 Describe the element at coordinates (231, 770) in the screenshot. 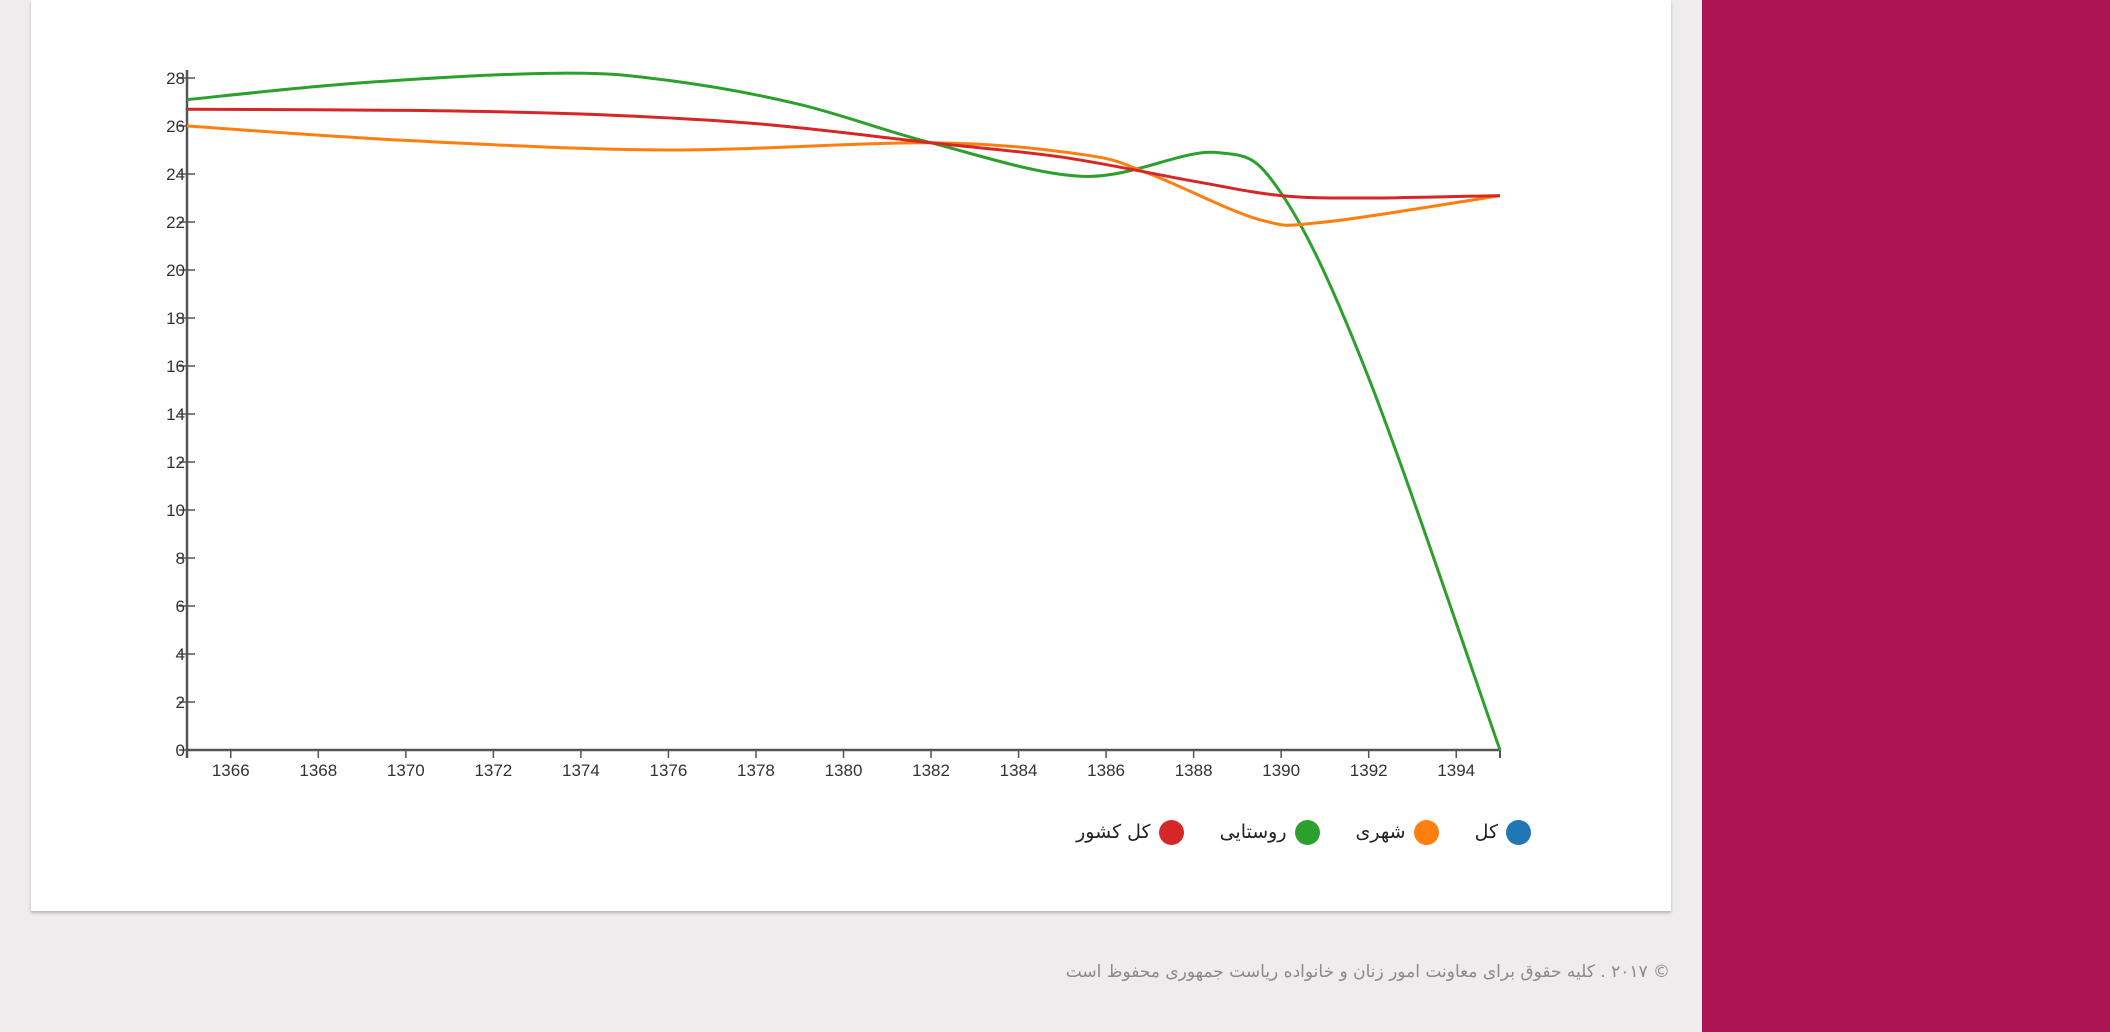

I see `x-tick-label: 1366` at that location.